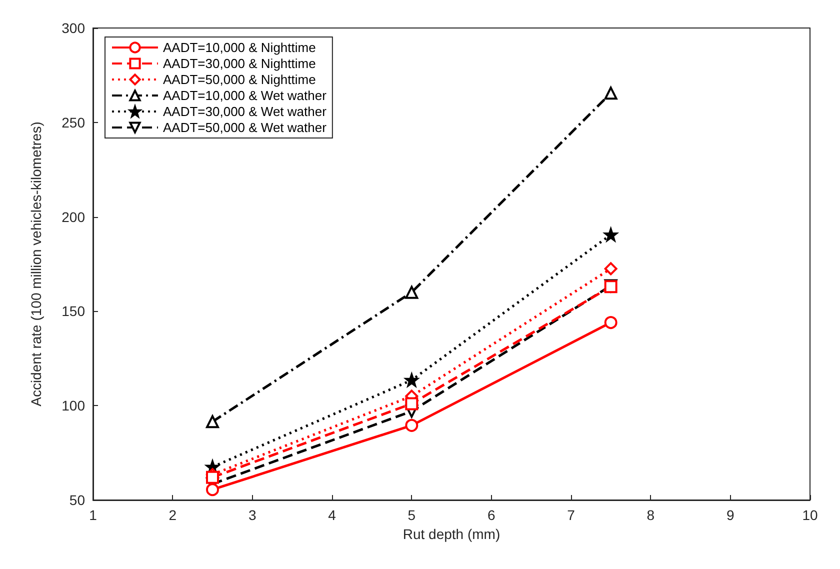 This screenshot has width=840, height=569. Describe the element at coordinates (571, 515) in the screenshot. I see `x-tick-label: 7` at that location.